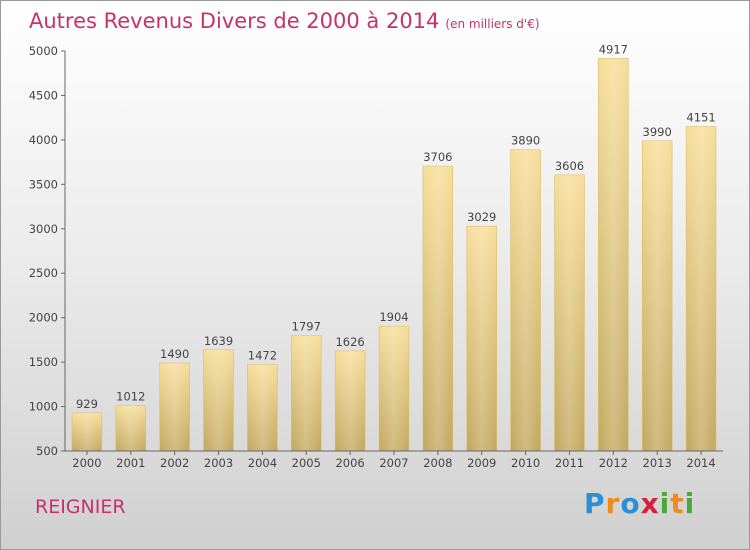 This screenshot has height=550, width=750. Describe the element at coordinates (218, 400) in the screenshot. I see `bar-sheen-2003` at that location.